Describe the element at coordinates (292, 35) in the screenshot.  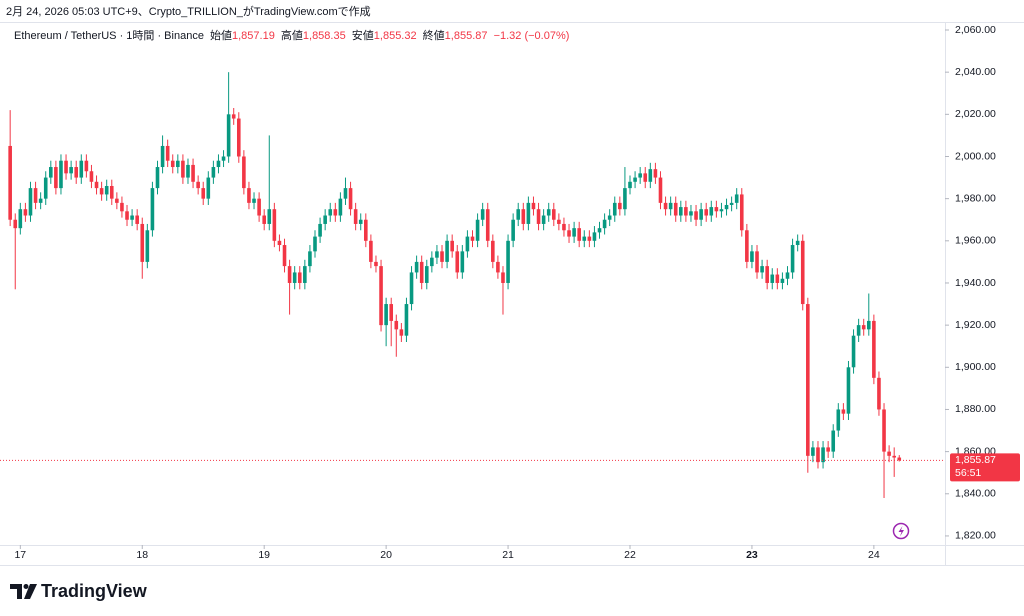
I see `legend-high-label: 高値` at that location.